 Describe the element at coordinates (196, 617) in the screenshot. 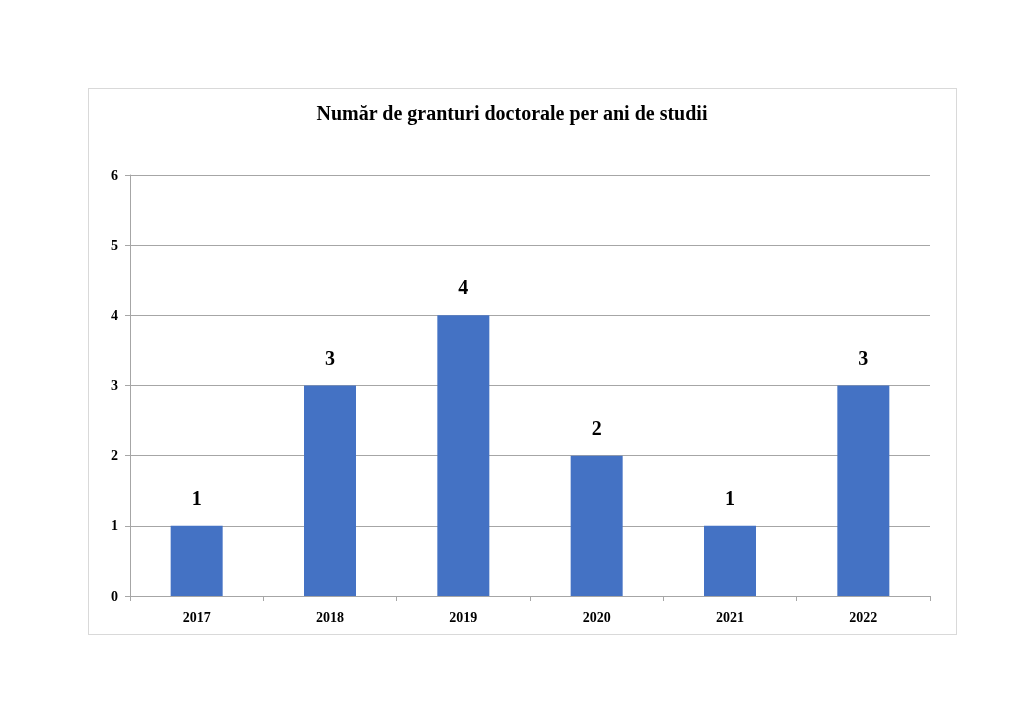

I see `x-tick-label: 2017` at that location.